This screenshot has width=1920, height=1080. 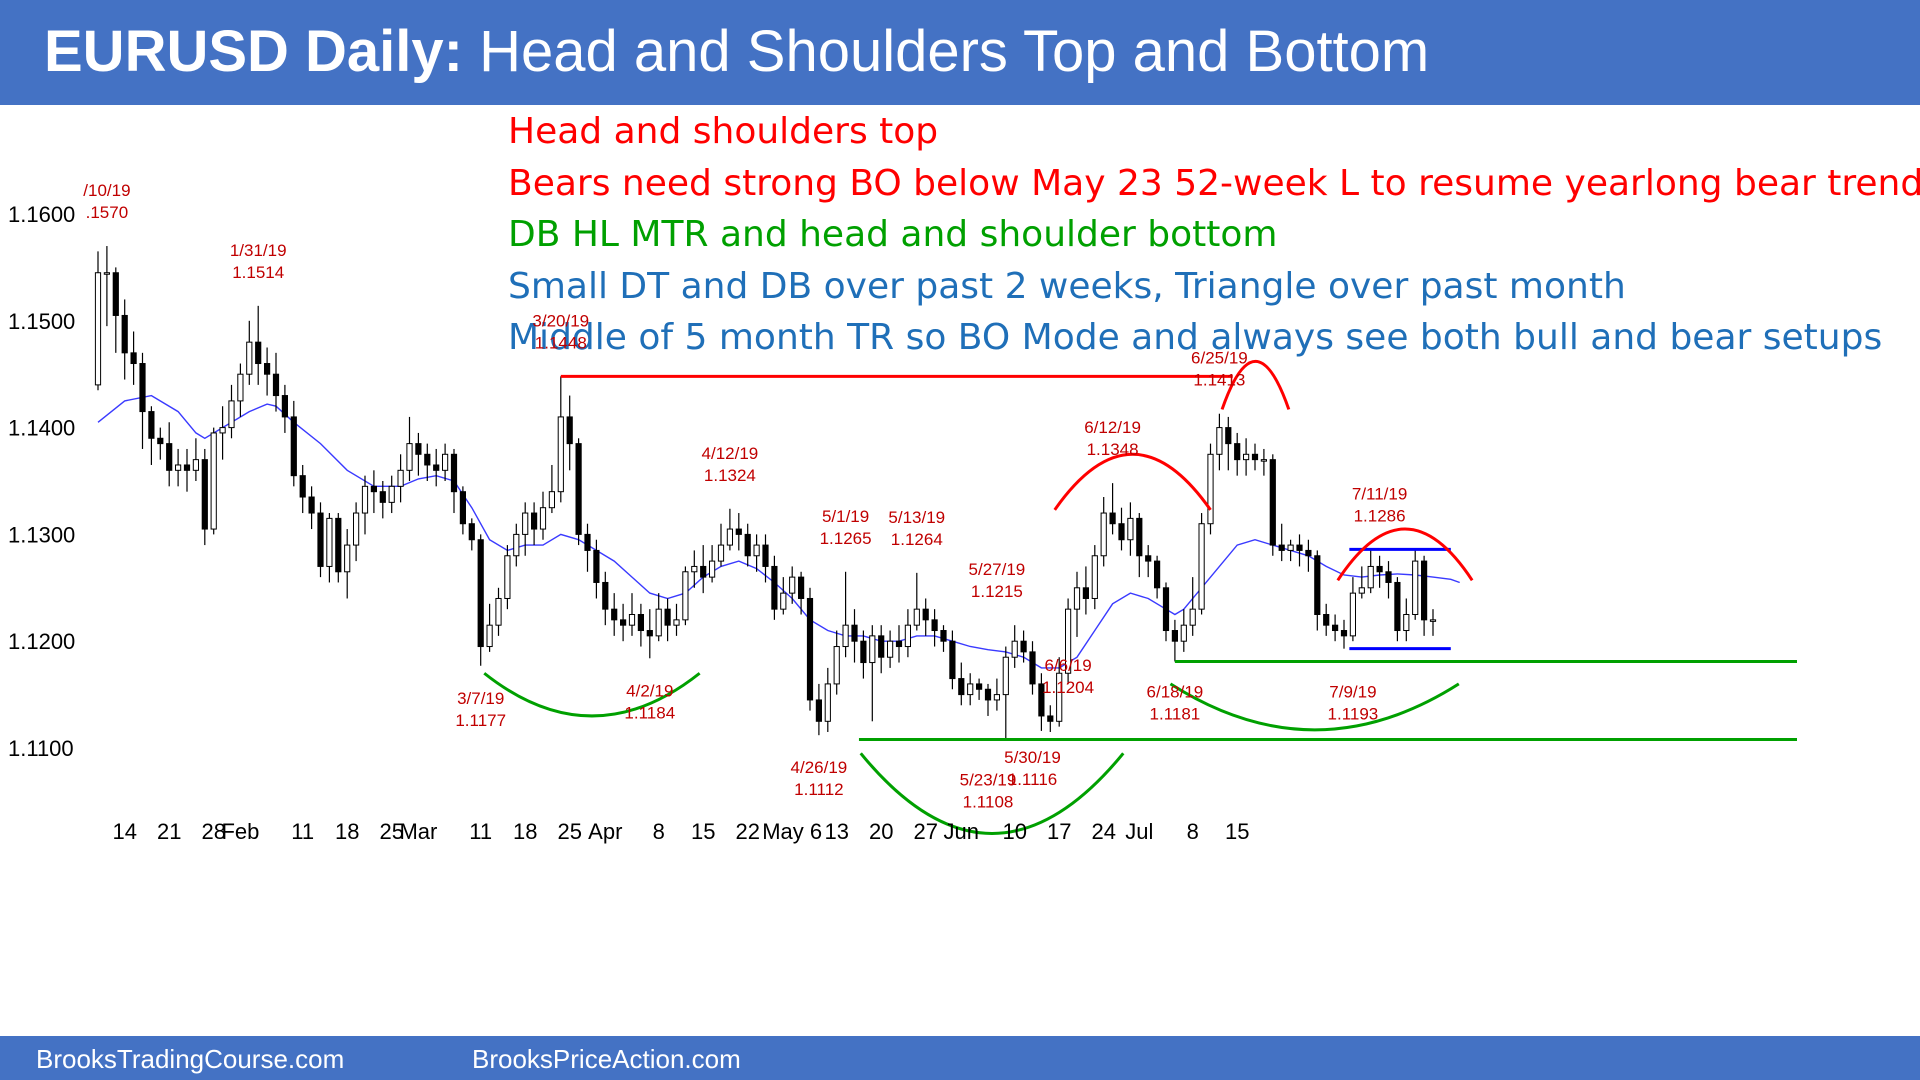 What do you see at coordinates (41, 748) in the screenshot?
I see `y-axis-tick-label: 1.1100` at bounding box center [41, 748].